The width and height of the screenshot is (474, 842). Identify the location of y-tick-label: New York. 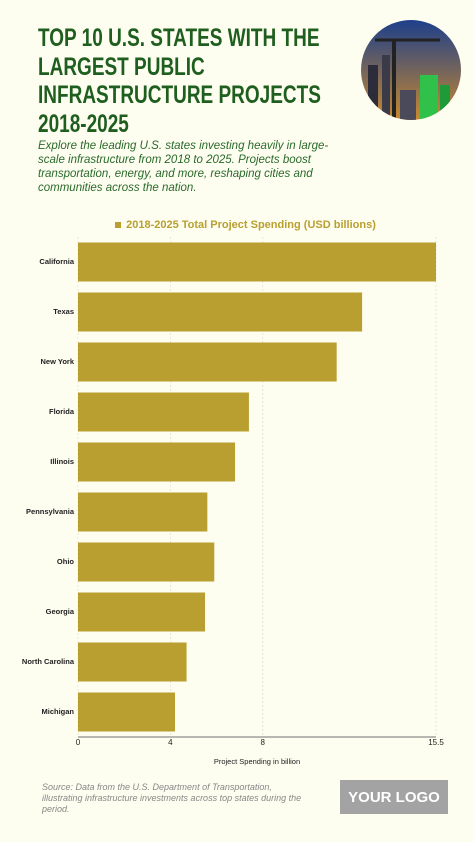
(58, 361).